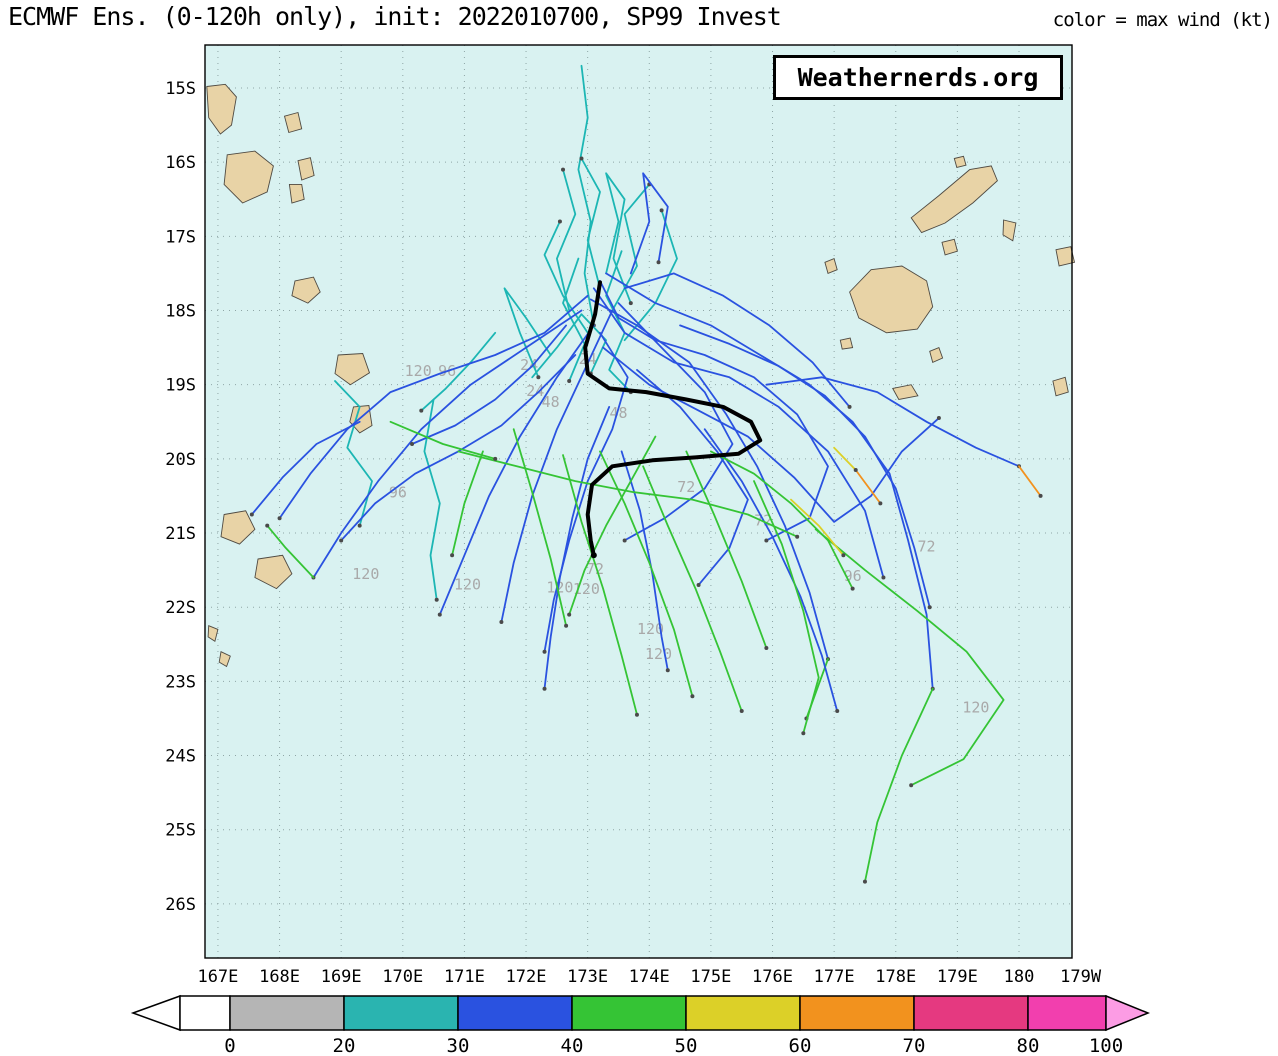 The width and height of the screenshot is (1278, 1056). Describe the element at coordinates (464, 977) in the screenshot. I see `lon-tick-label: 171E` at that location.